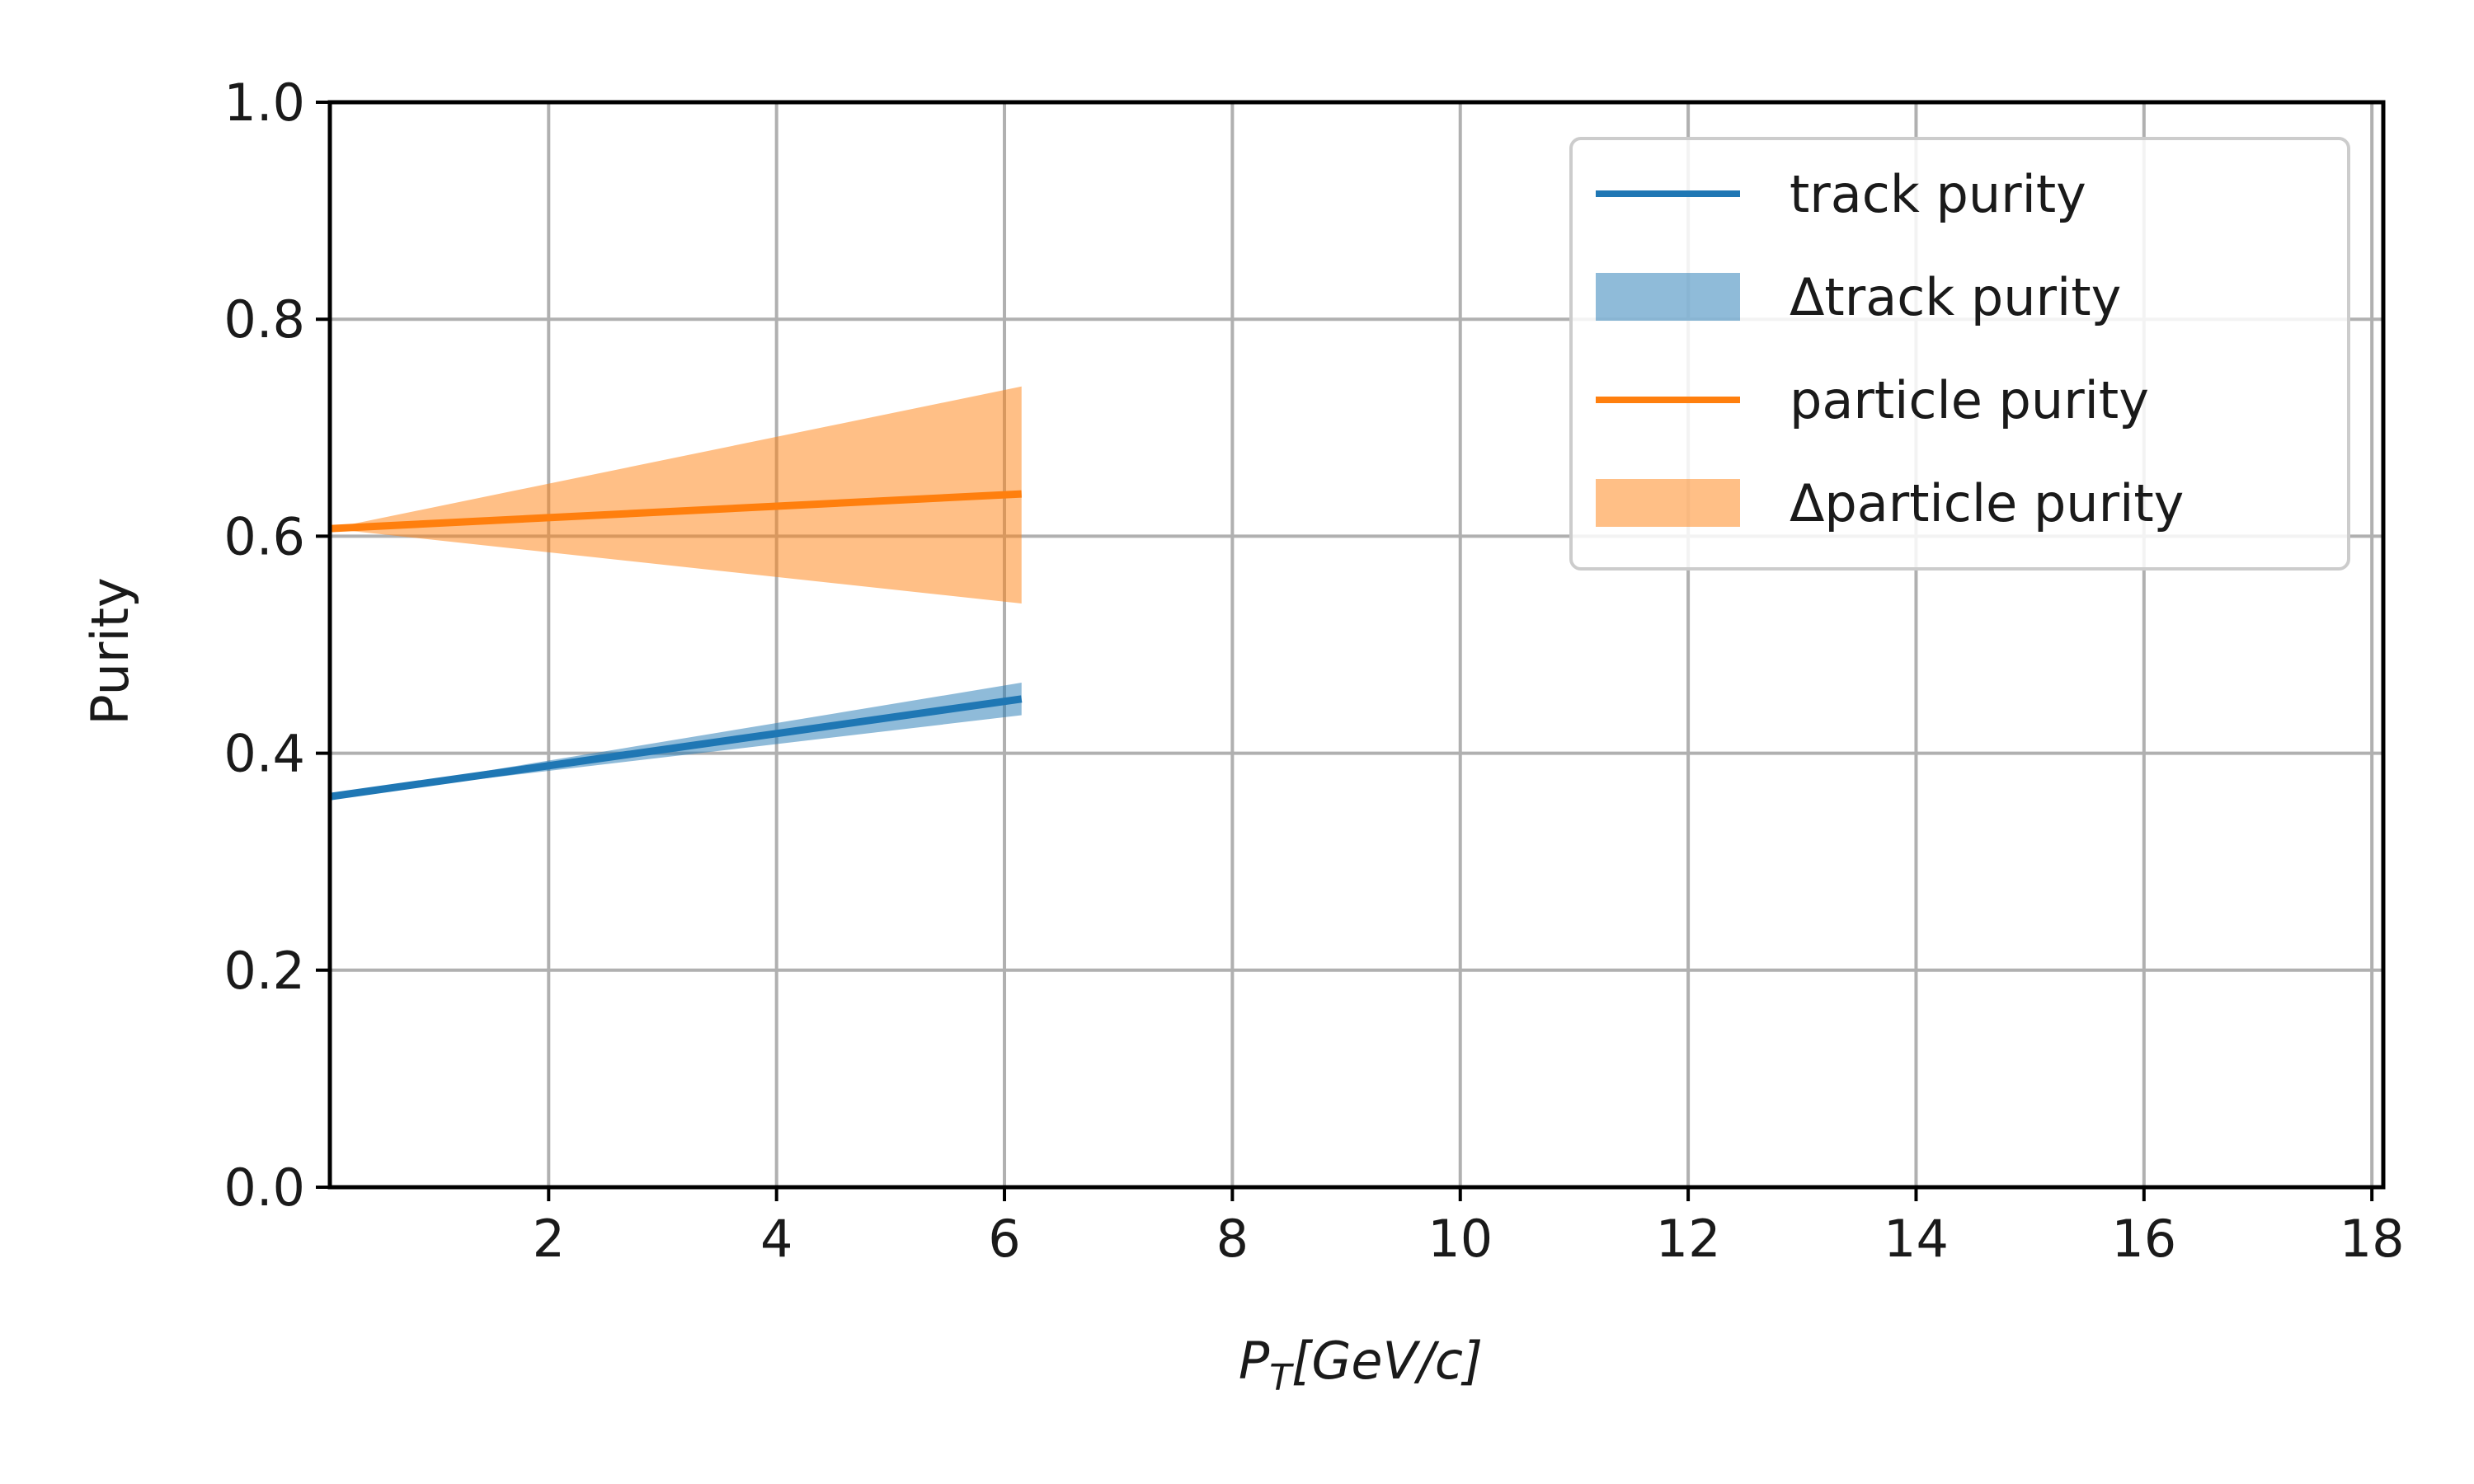 Image resolution: width=2474 pixels, height=1484 pixels. What do you see at coordinates (549, 1239) in the screenshot?
I see `x-tick-label: 2` at bounding box center [549, 1239].